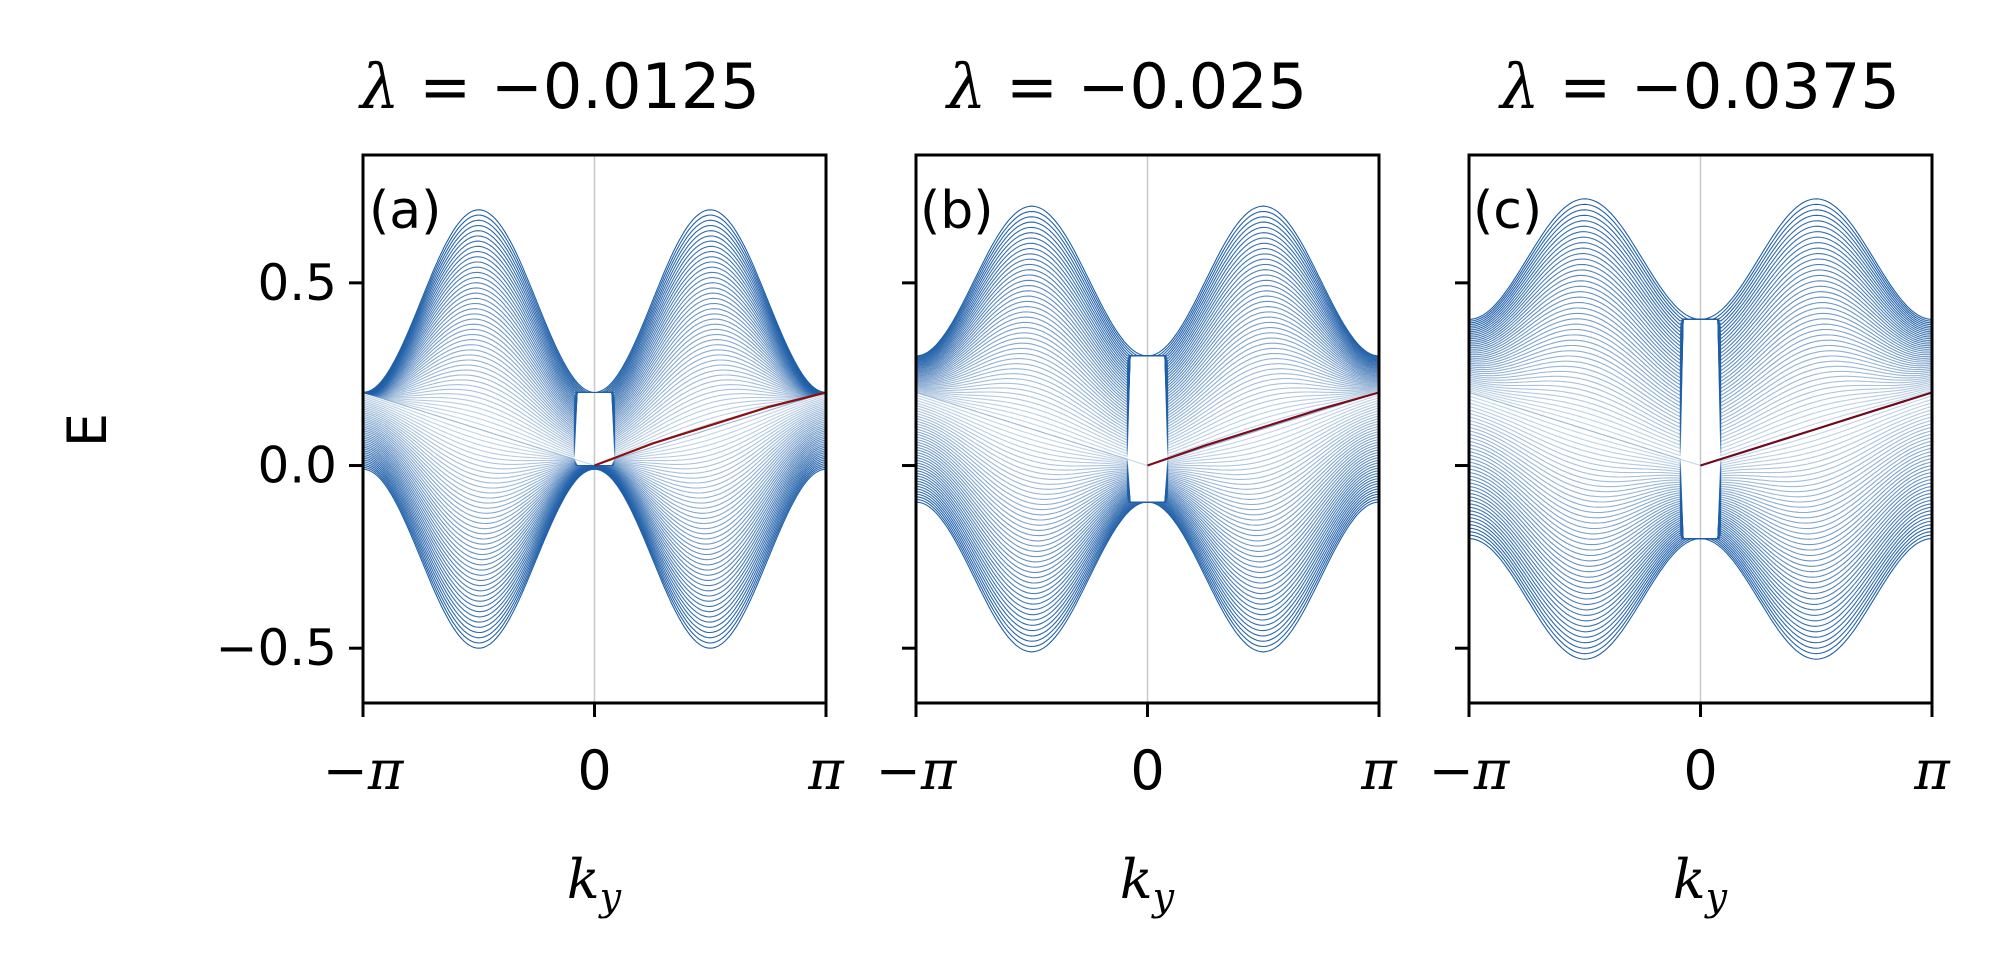  I want to click on panel-c-xtick-label: π, so click(1932, 770).